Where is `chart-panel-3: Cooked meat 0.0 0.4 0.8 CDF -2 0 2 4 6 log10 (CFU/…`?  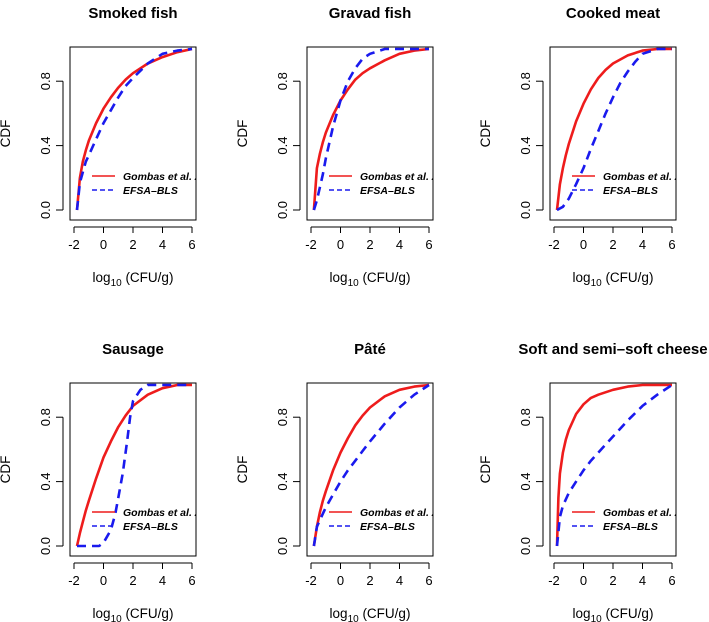 chart-panel-3: Cooked meat 0.0 0.4 0.8 CDF -2 0 2 4 6 log10 (CFU/… is located at coordinates (579, 147).